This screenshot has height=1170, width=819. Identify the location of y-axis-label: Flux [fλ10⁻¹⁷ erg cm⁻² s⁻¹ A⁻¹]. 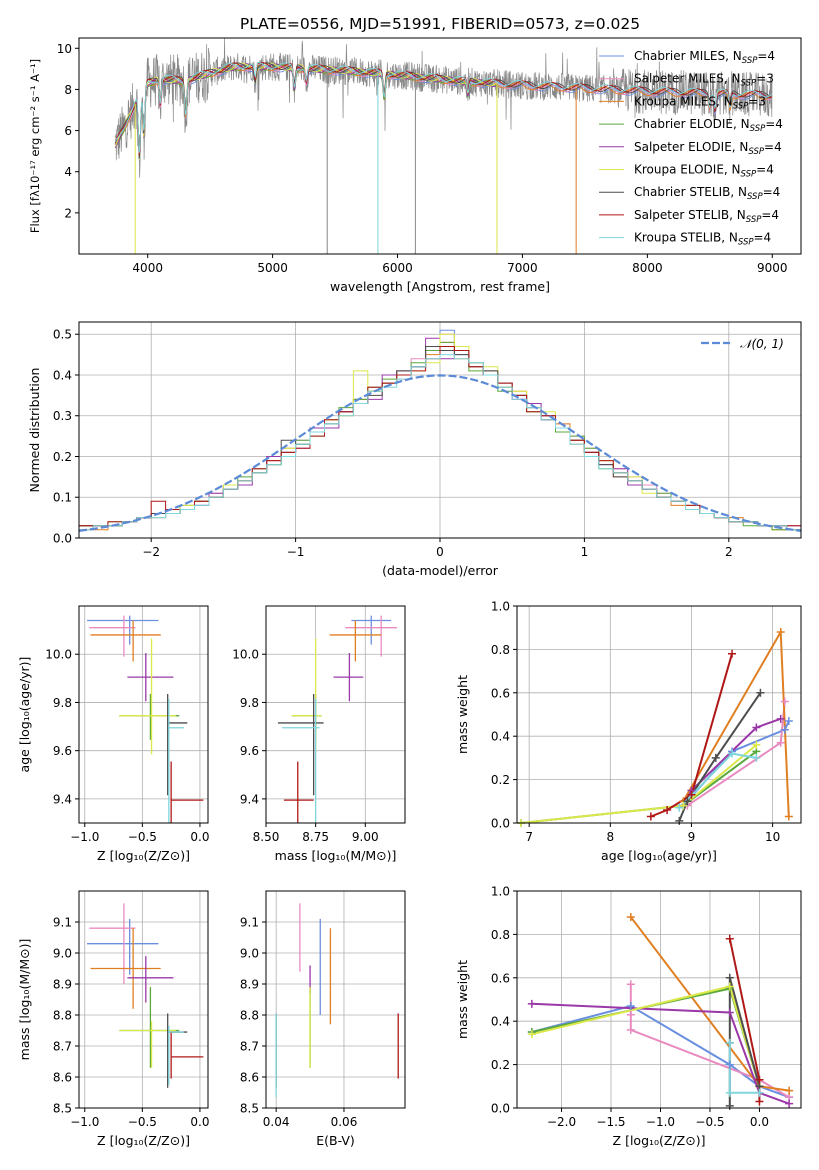
(35, 146).